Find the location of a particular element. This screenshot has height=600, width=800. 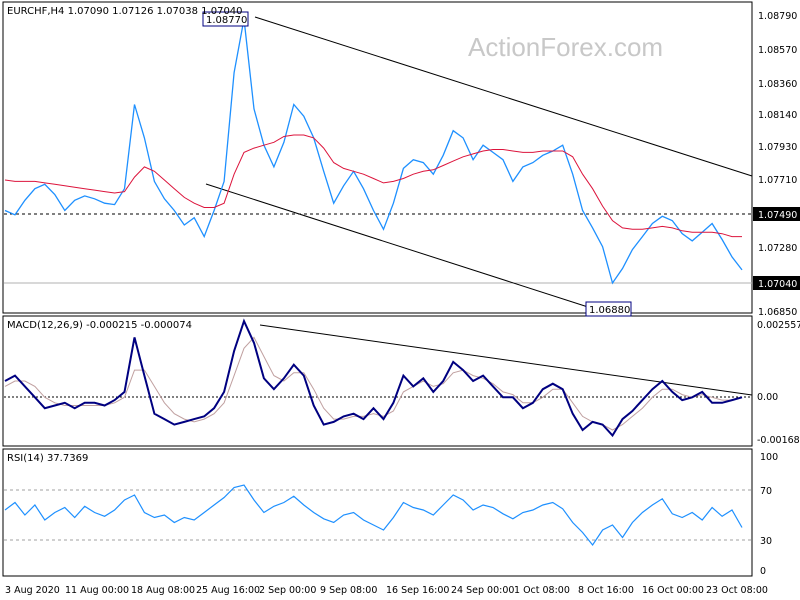

macd-ytick-zero: 0.00 is located at coordinates (767, 397).